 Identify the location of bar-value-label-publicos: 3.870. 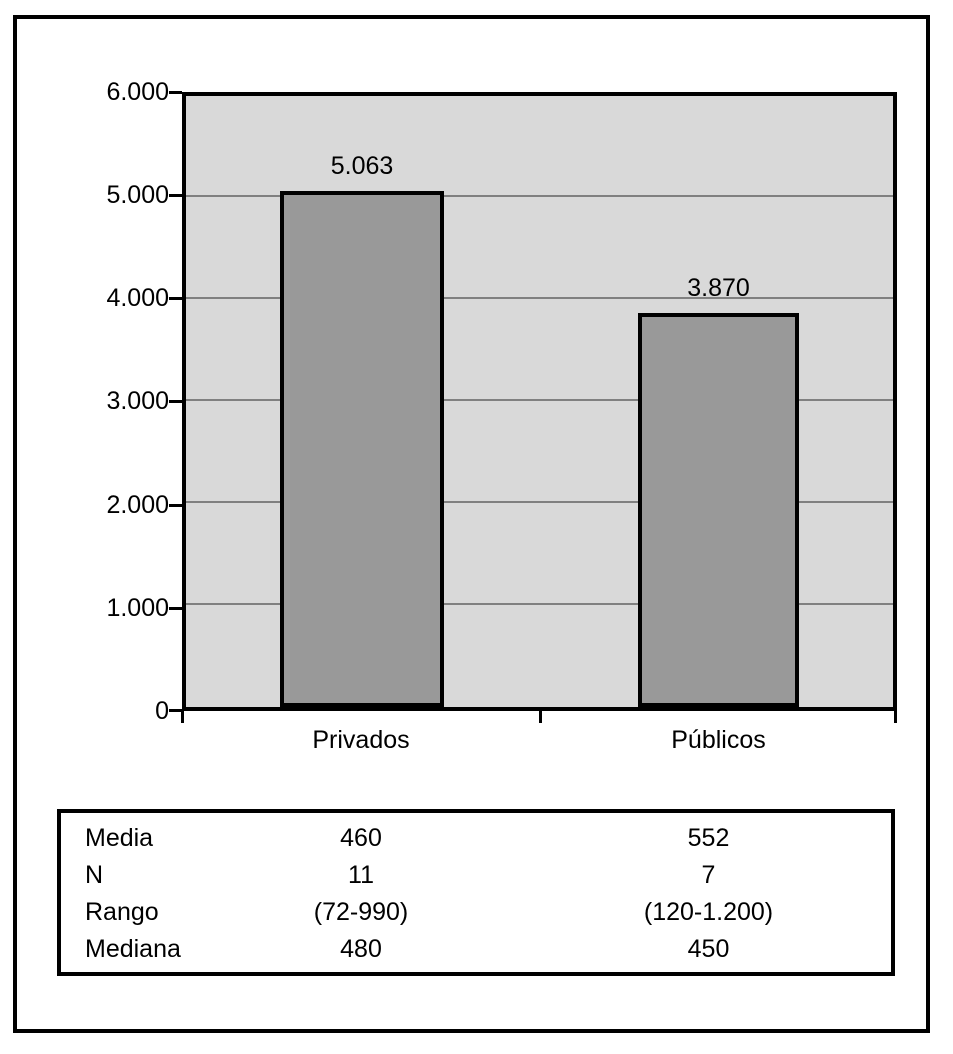
(718, 287).